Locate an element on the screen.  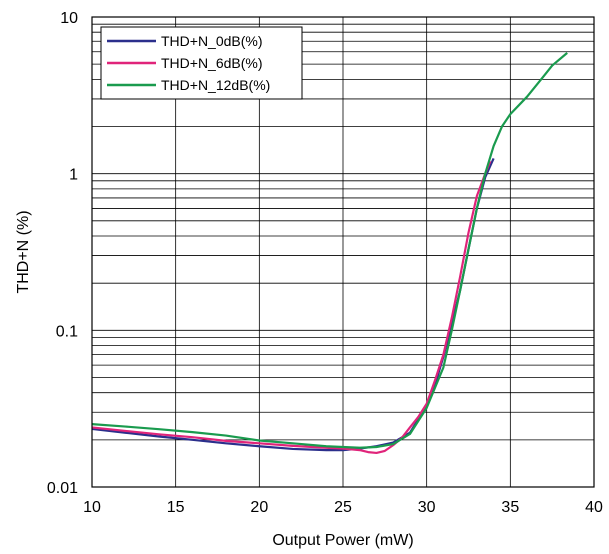
legend: THD+N_0dB(%) THD+N_6dB(%) THD+N_12dB(%) is located at coordinates (201, 63).